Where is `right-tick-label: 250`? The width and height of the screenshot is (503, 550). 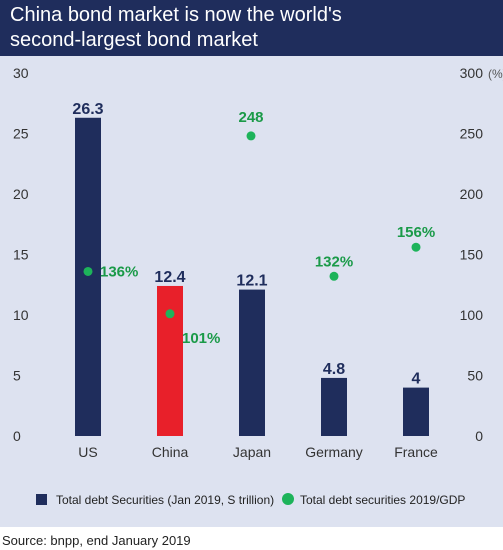 right-tick-label: 250 is located at coordinates (472, 134).